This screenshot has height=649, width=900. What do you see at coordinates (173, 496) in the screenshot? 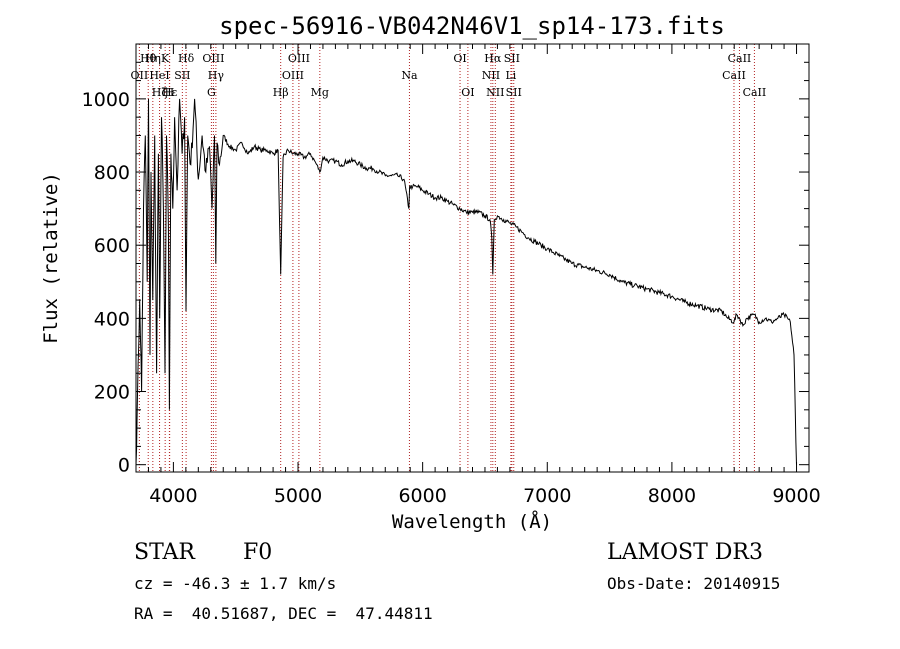
I see `x-tick-label: 4000` at bounding box center [173, 496].